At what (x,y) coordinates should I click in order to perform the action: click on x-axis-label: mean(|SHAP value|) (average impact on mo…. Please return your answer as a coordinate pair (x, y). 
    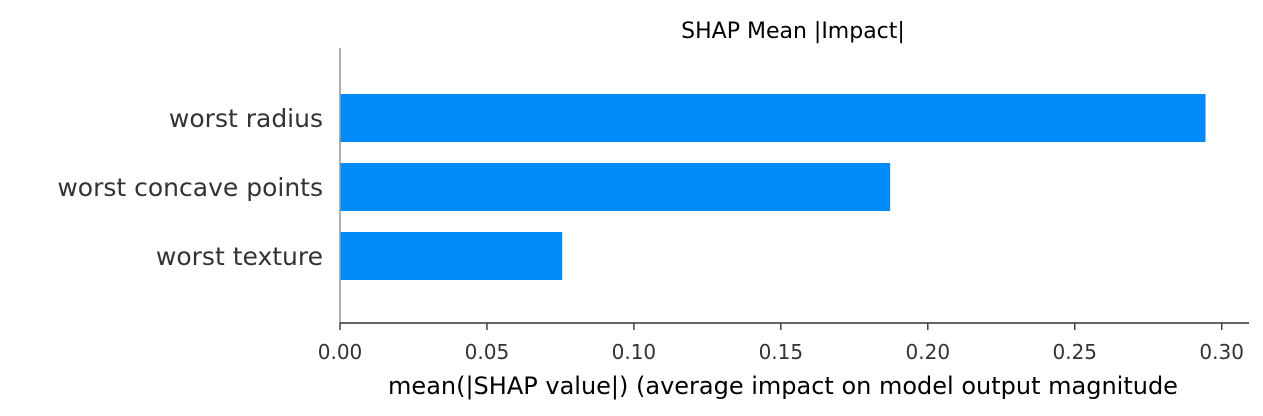
    Looking at the image, I should click on (783, 386).